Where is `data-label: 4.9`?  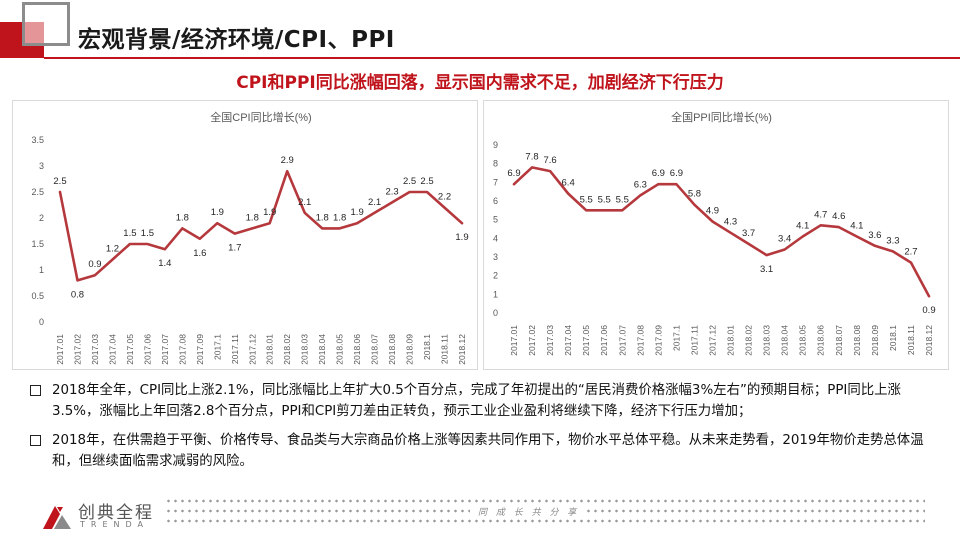
data-label: 4.9 is located at coordinates (712, 211).